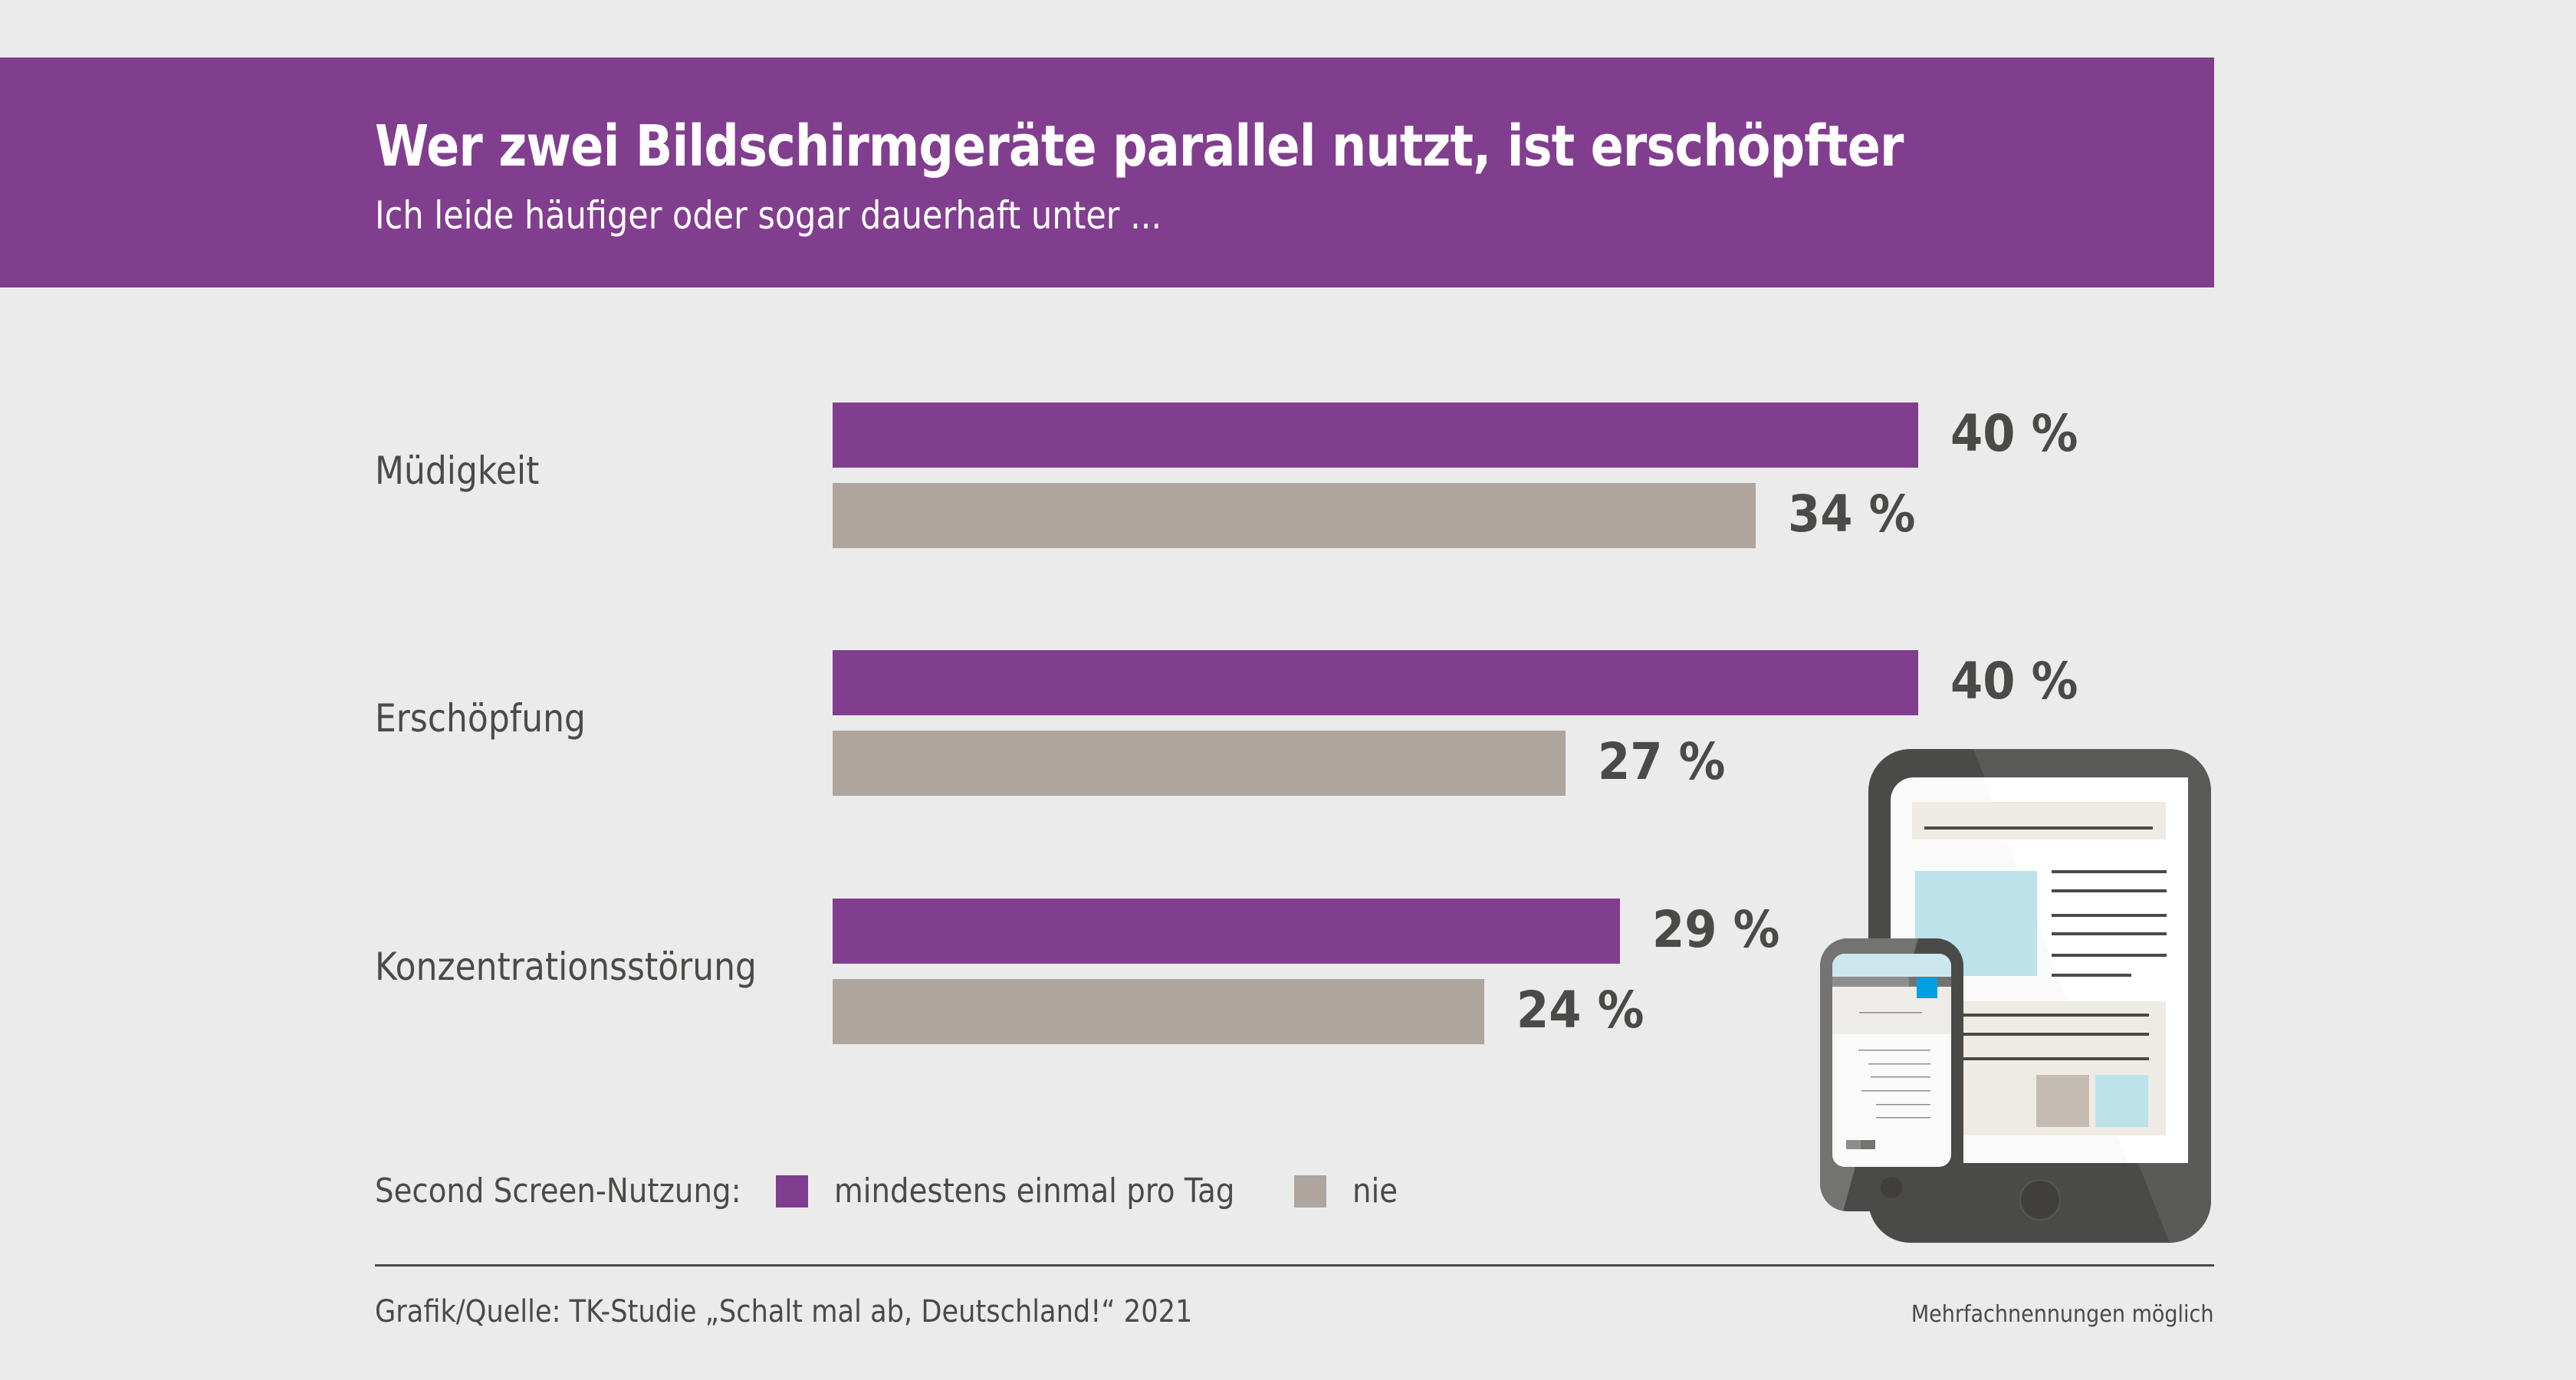  I want to click on header-banner, so click(1107, 173).